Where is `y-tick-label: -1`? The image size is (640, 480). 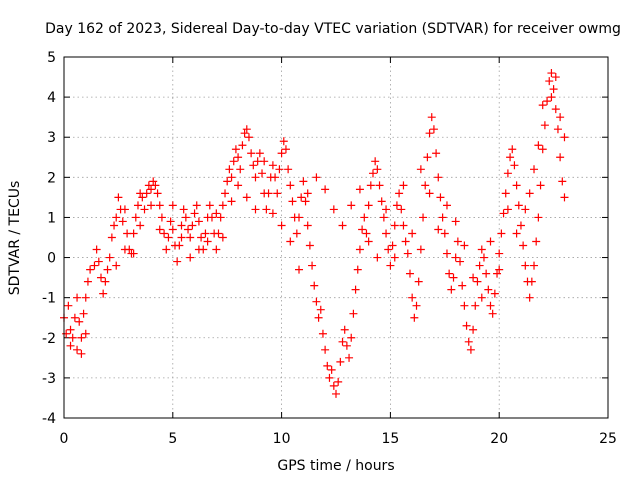
y-tick-label: -1 is located at coordinates (49, 299).